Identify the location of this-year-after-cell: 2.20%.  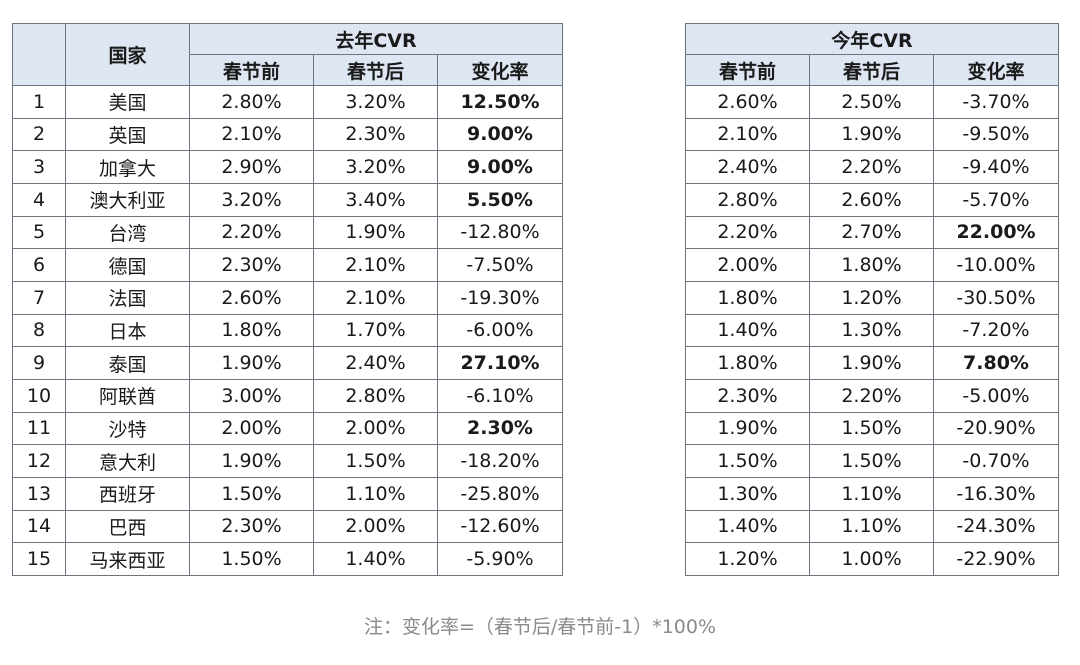
(871, 395).